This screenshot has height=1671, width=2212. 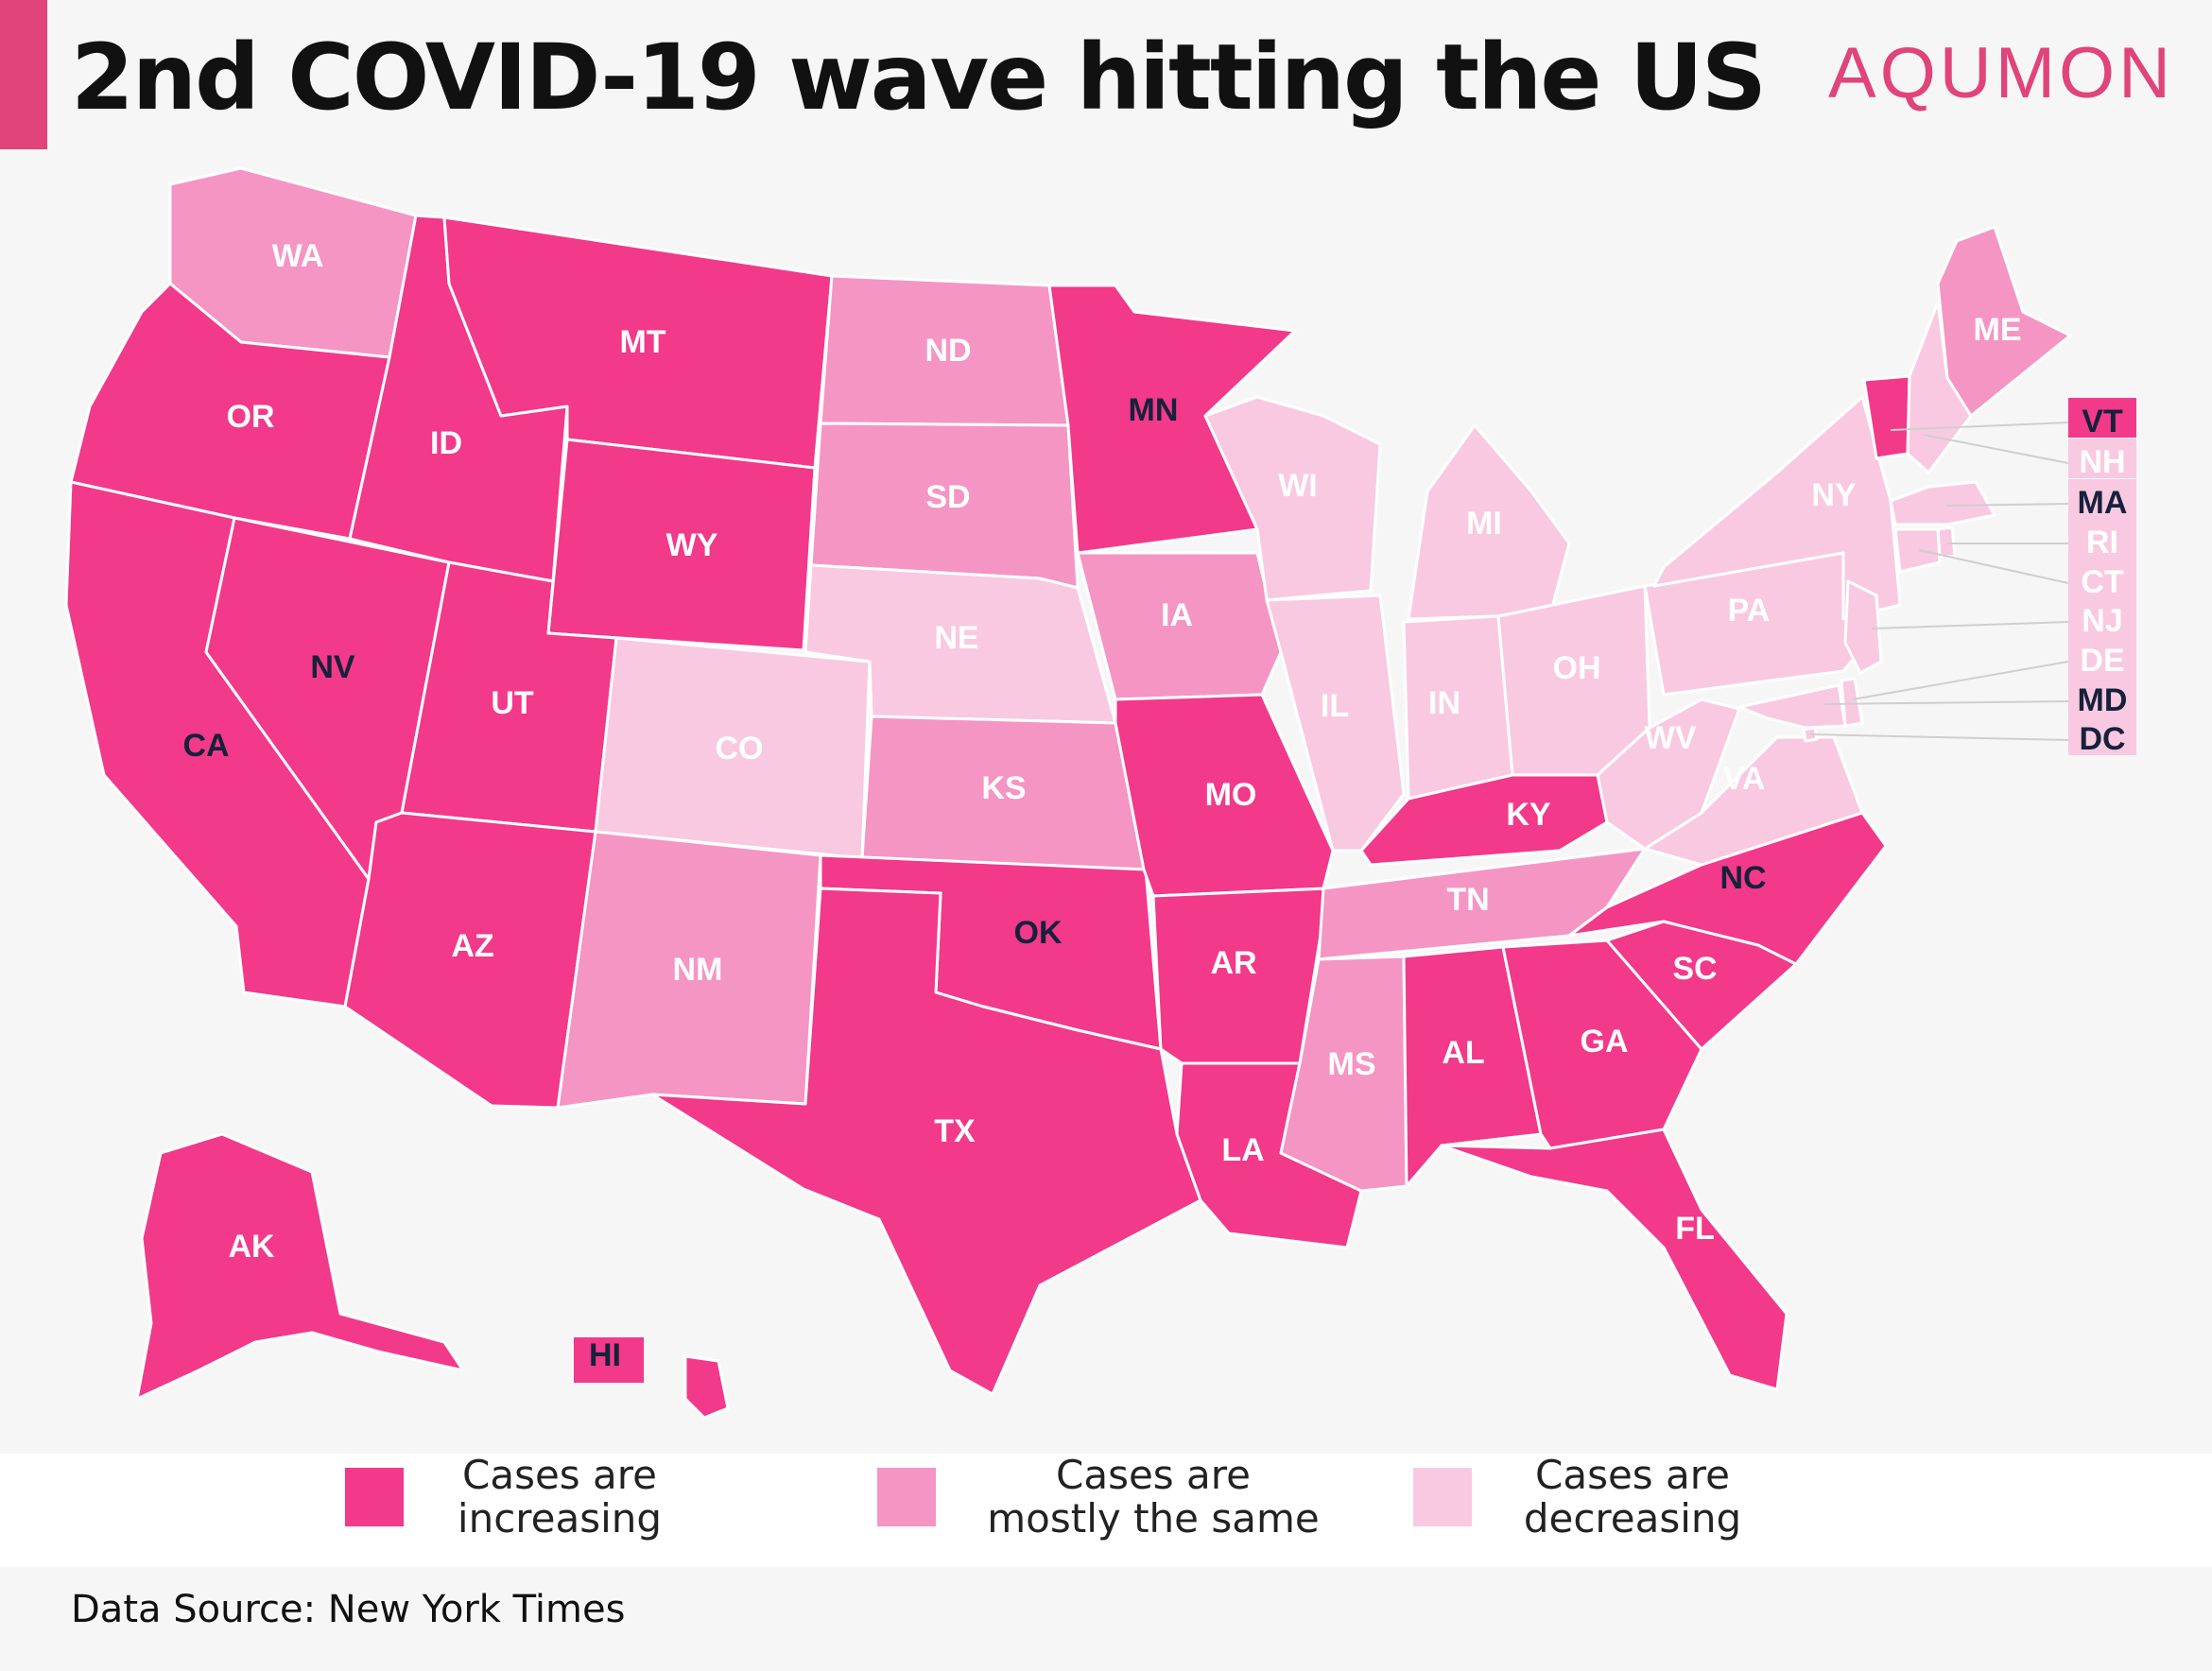 I want to click on callout-box-MD, so click(x=2102, y=696).